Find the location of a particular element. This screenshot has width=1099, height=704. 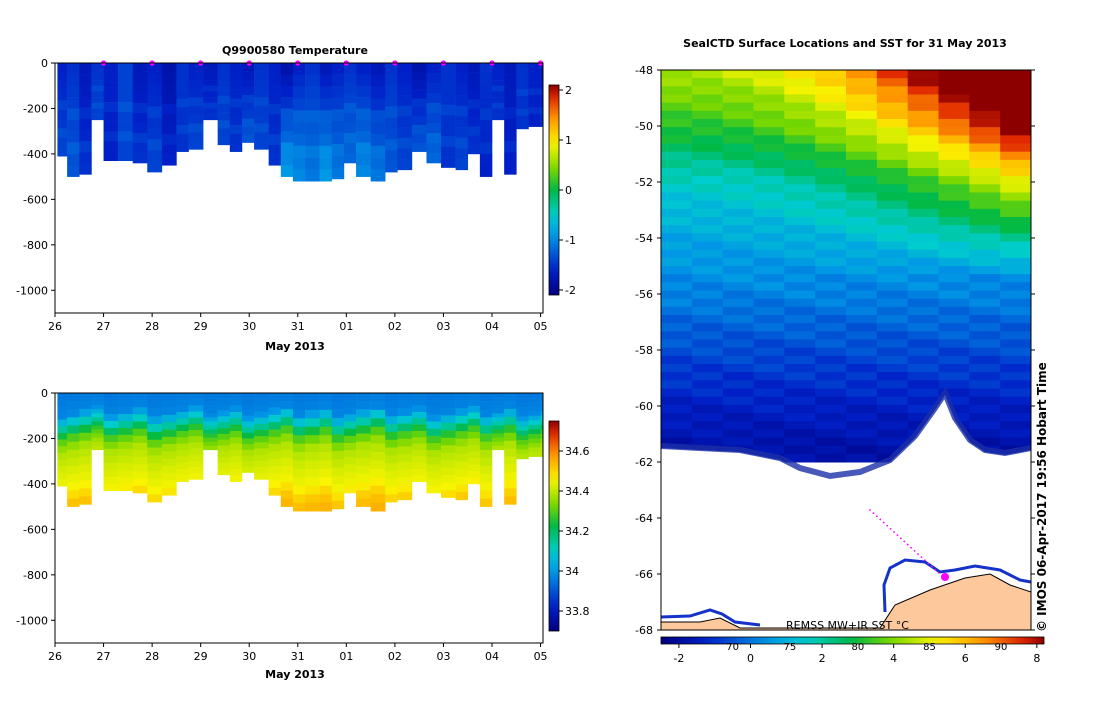

depth-tick-label: -600 is located at coordinates (35, 529).